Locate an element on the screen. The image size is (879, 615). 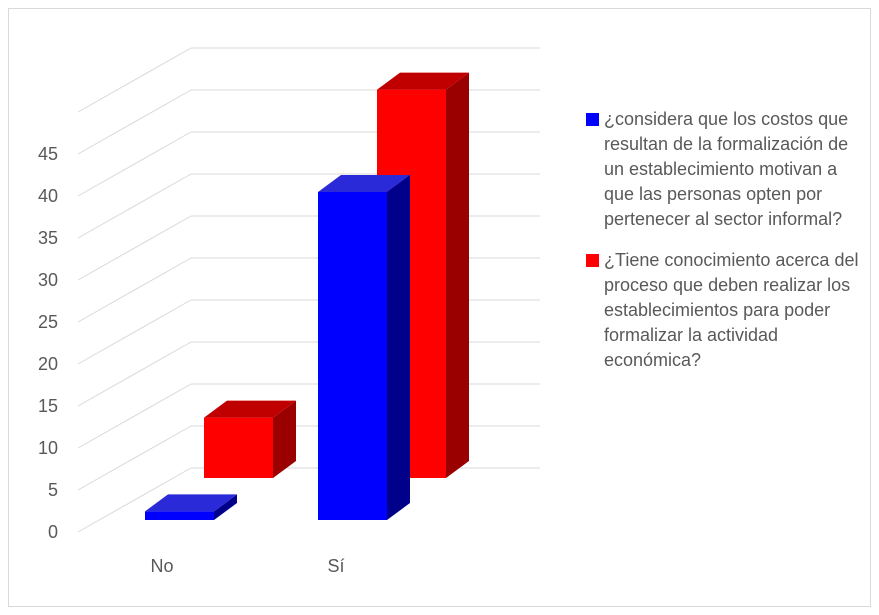
bar-blue-sí is located at coordinates (364, 347).